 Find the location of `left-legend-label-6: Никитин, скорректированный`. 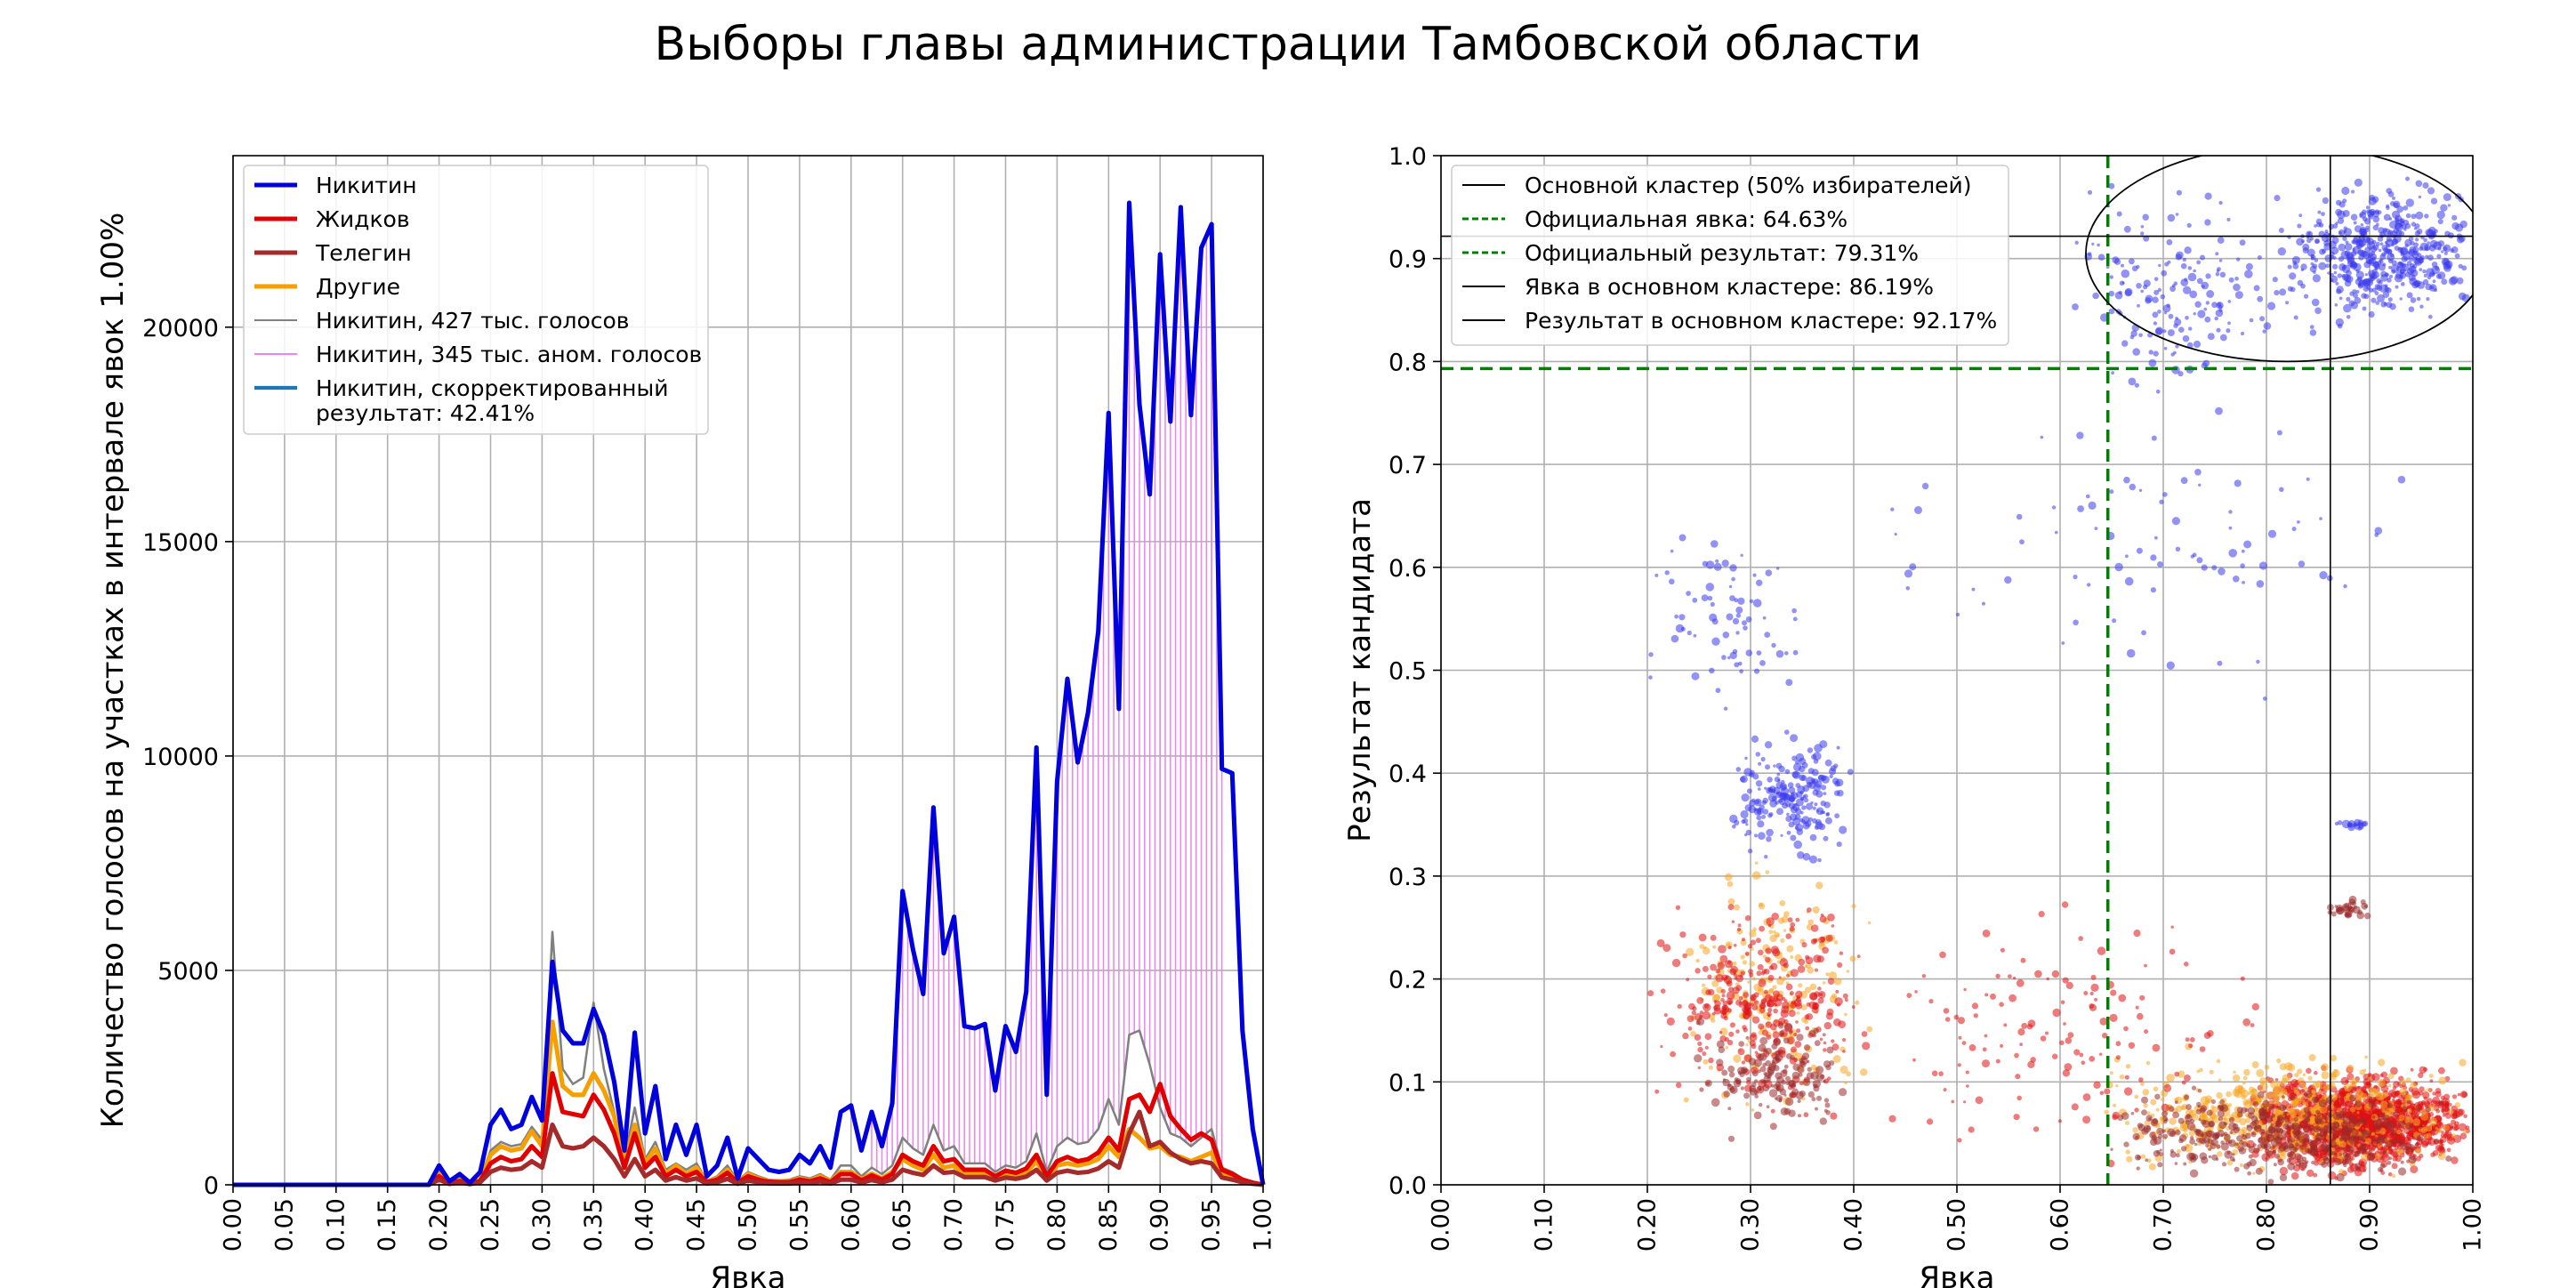

left-legend-label-6: Никитин, скорректированный is located at coordinates (492, 388).